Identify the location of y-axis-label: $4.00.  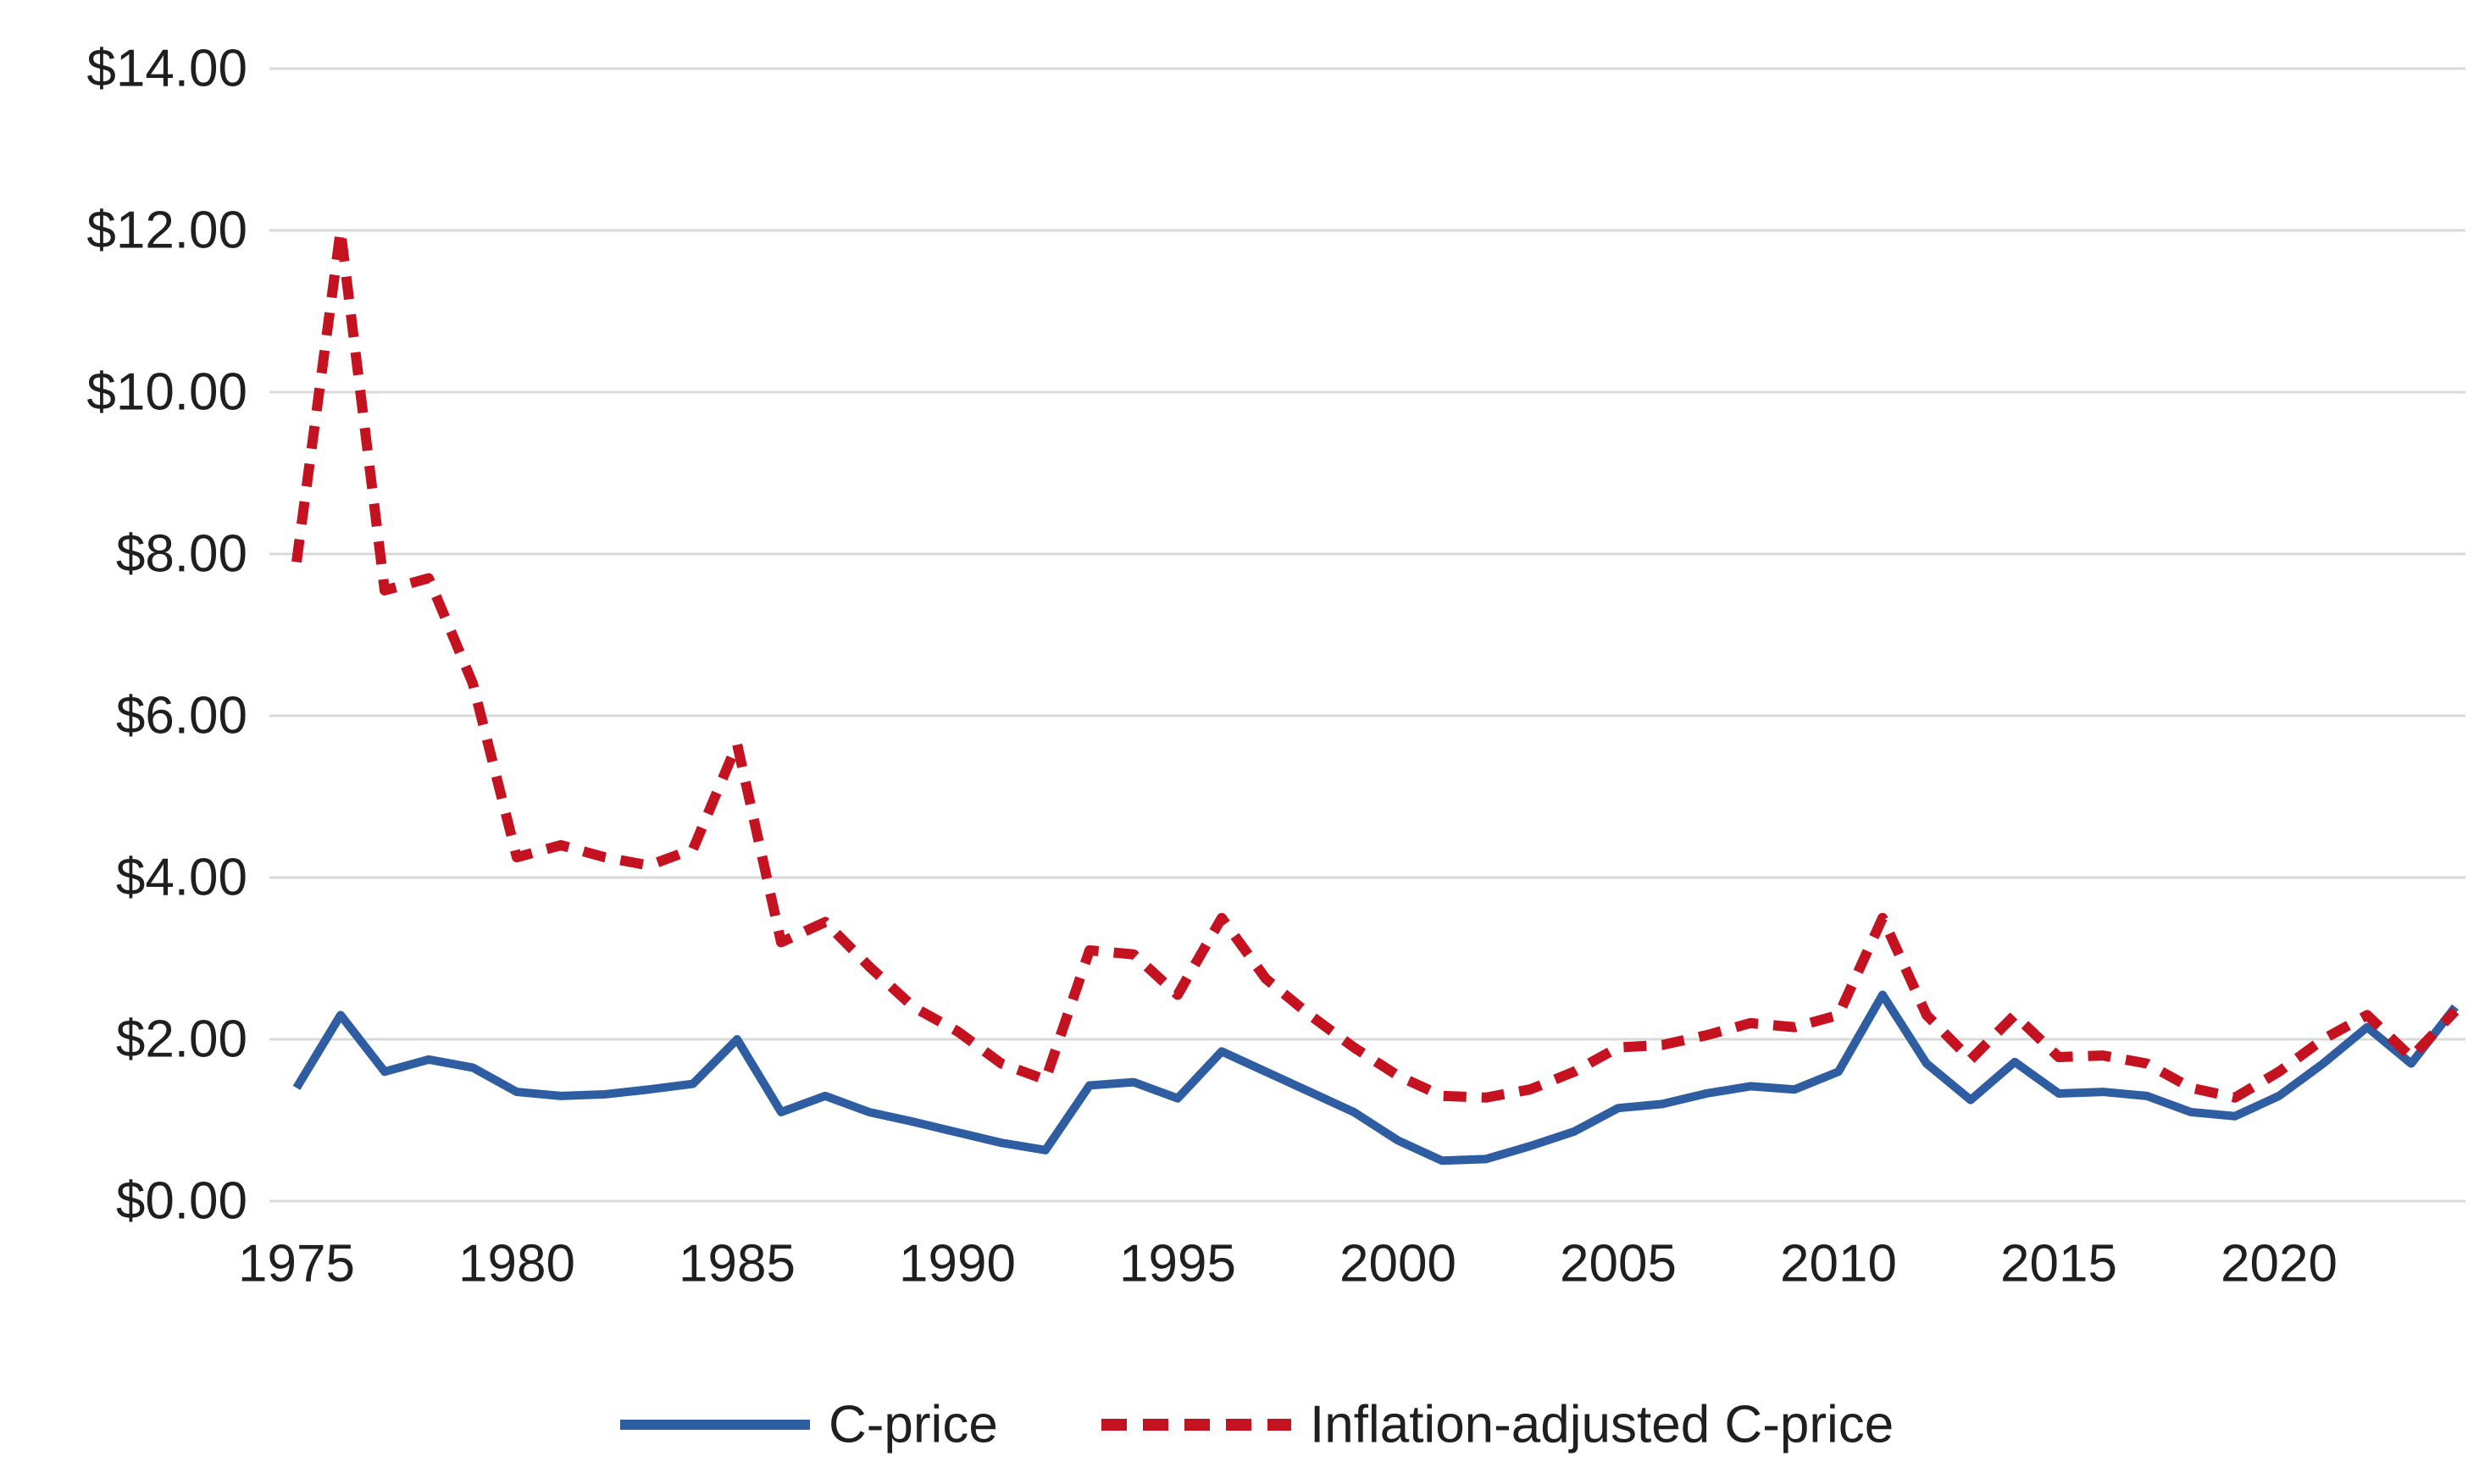
(181, 878).